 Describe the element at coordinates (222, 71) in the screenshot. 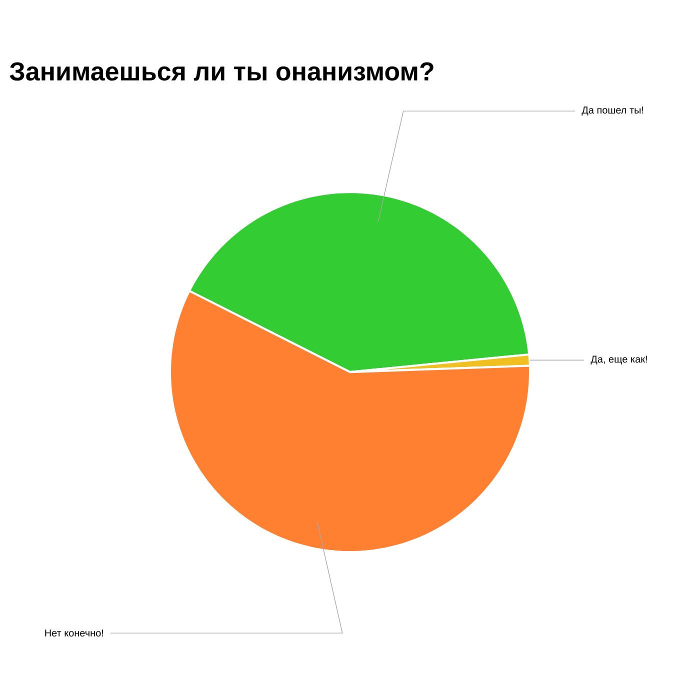

I see `chart-title: Занимаешься ли ты онанизмом?` at that location.